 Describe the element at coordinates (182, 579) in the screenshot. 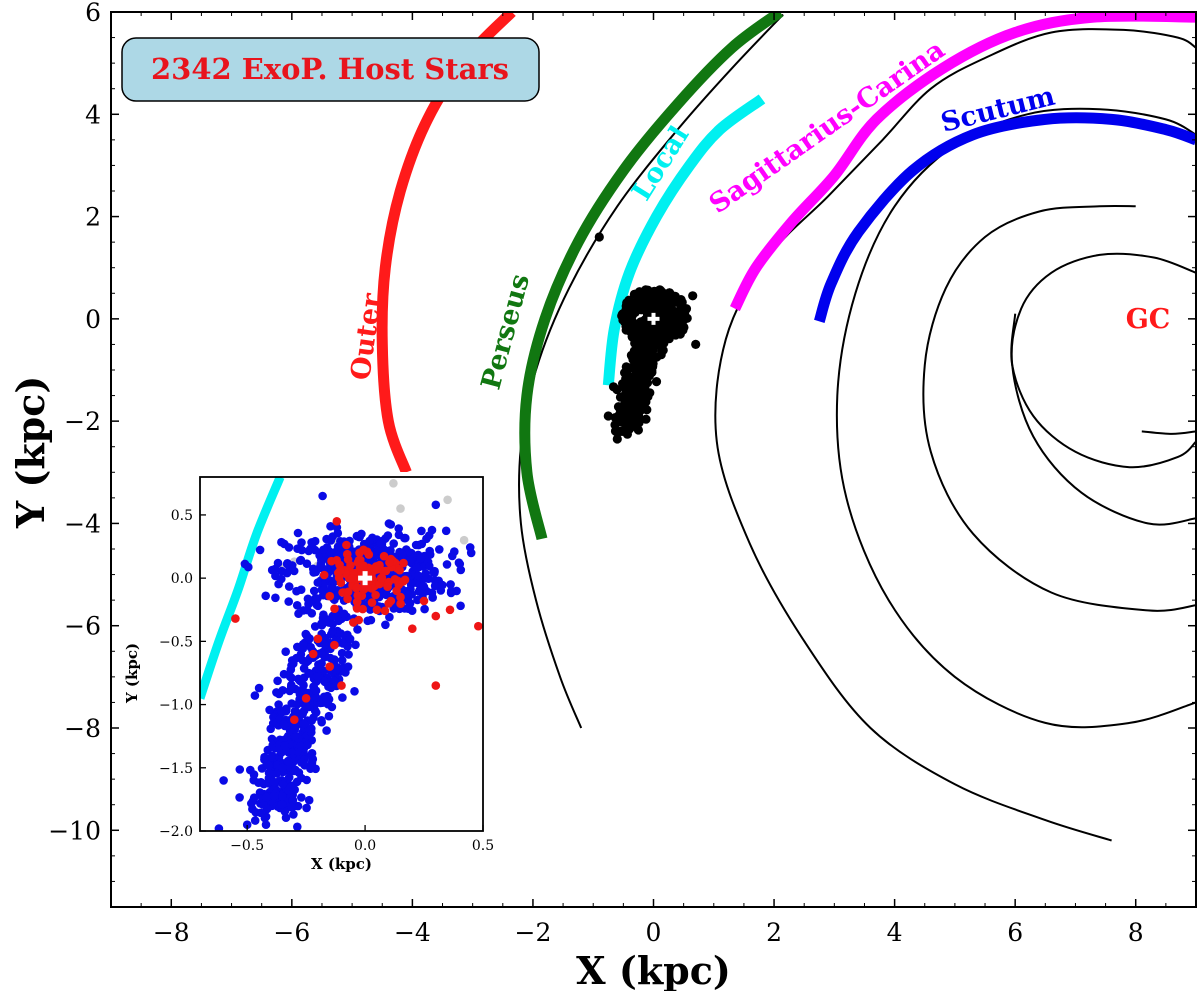

I see `inset-y-tick-label: 0.0` at that location.